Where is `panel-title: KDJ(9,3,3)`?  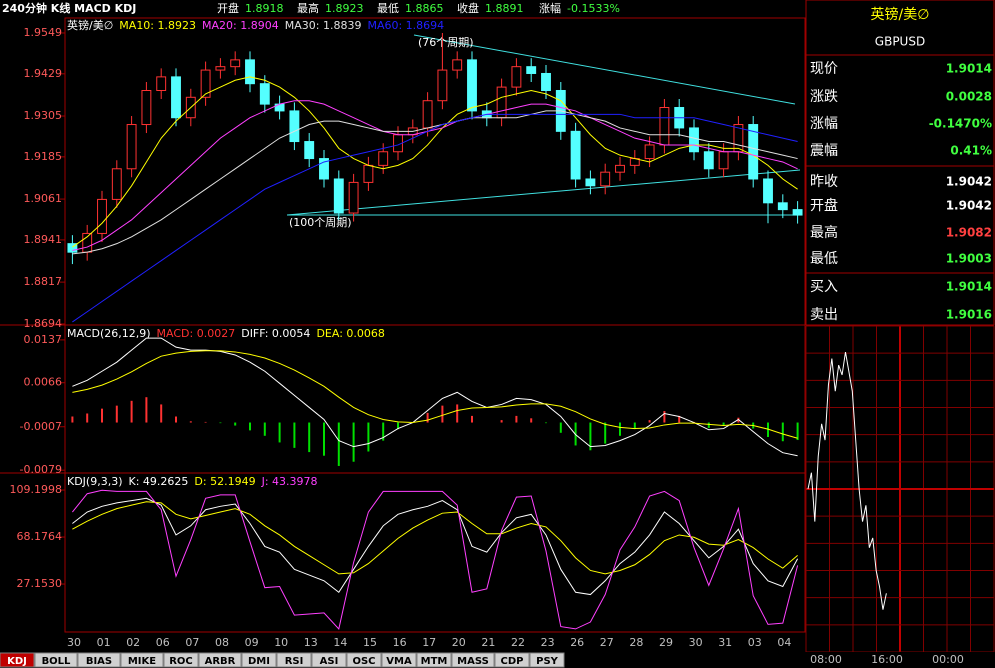 panel-title: KDJ(9,3,3) is located at coordinates (95, 481).